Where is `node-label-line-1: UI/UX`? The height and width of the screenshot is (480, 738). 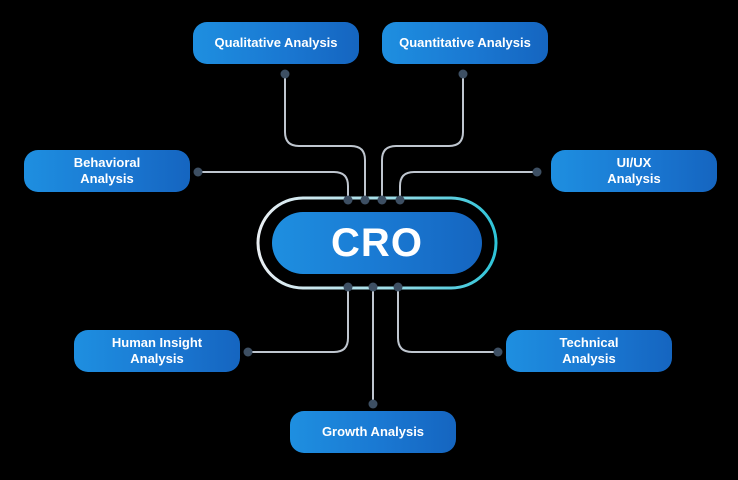
node-label-line-1: UI/UX is located at coordinates (634, 162).